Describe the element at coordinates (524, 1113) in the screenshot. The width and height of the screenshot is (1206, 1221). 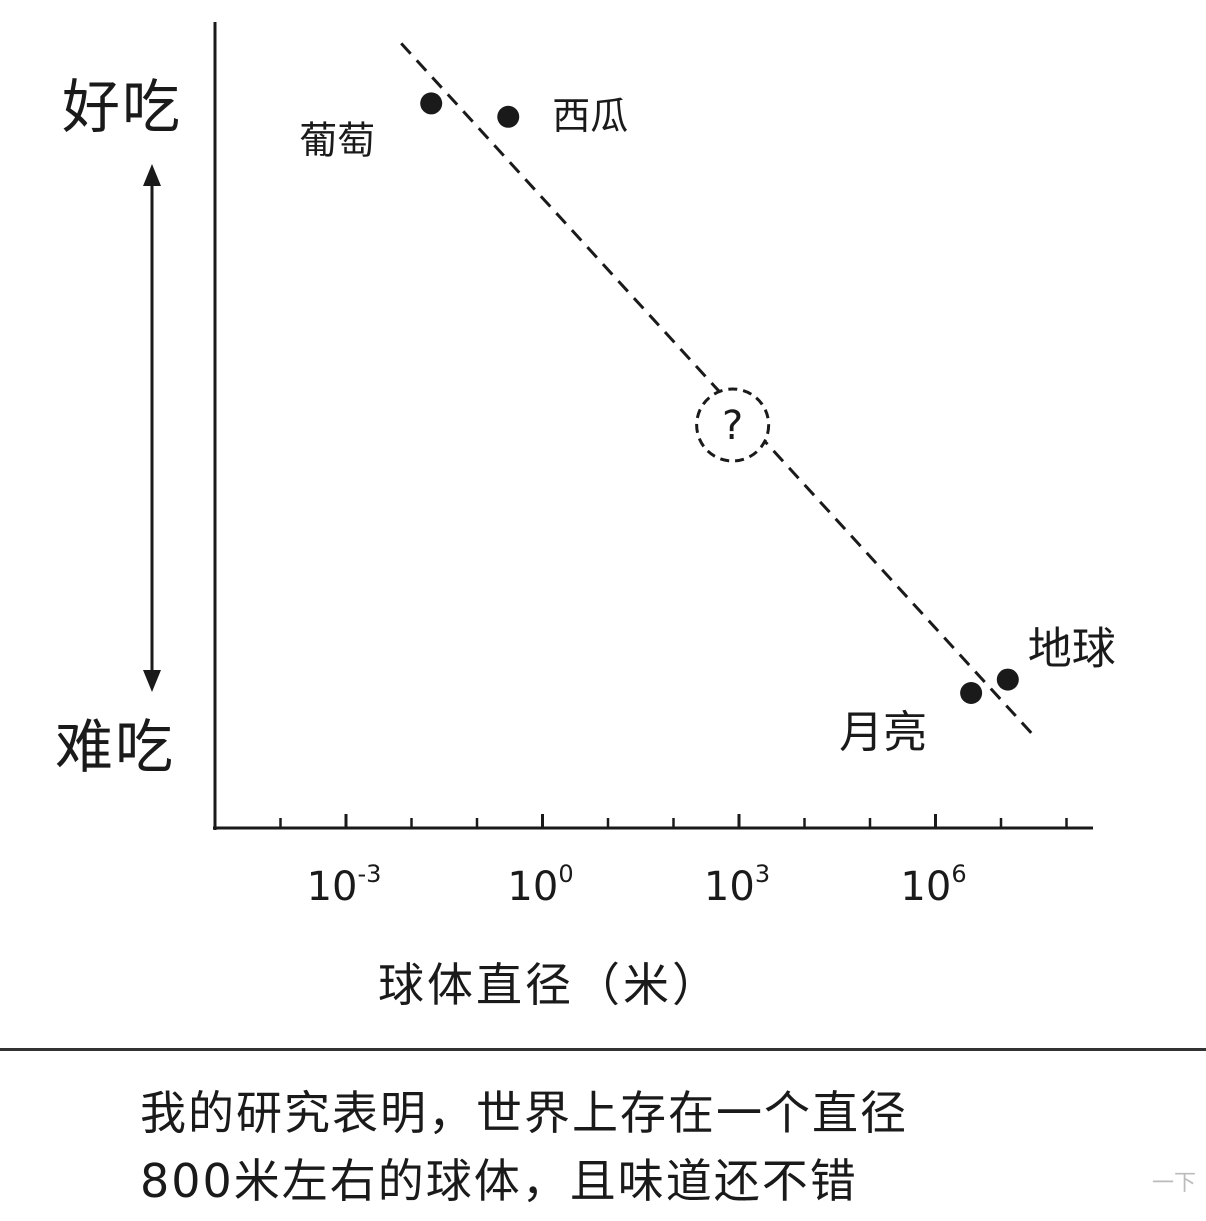
I see `caption-line-1: 我的研究表明，世界上存在一个直径` at that location.